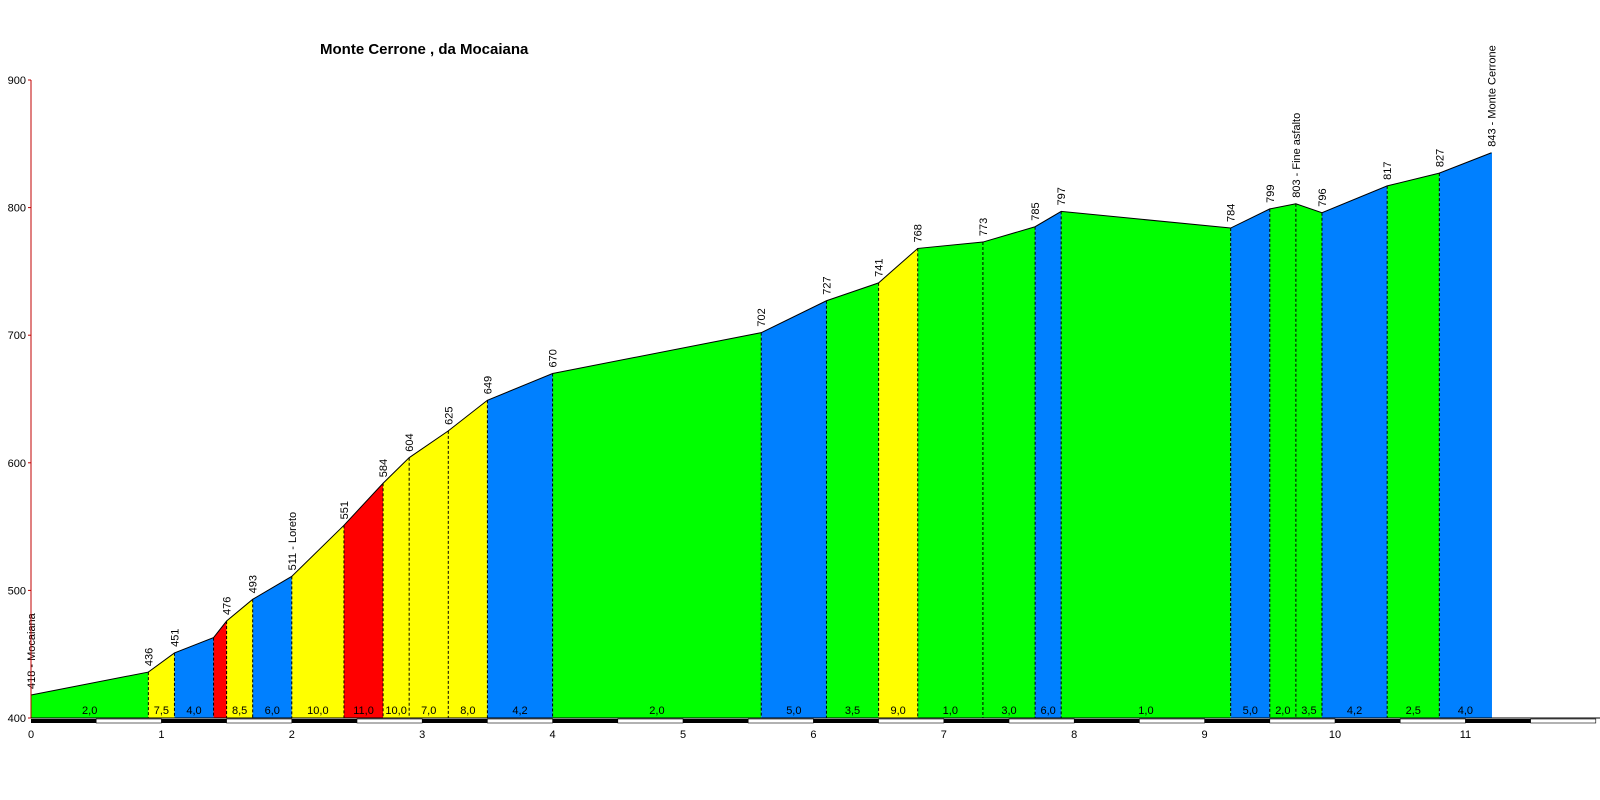 The width and height of the screenshot is (1600, 800). I want to click on y-axis: 400 500 600 700 800 900, so click(20, 400).